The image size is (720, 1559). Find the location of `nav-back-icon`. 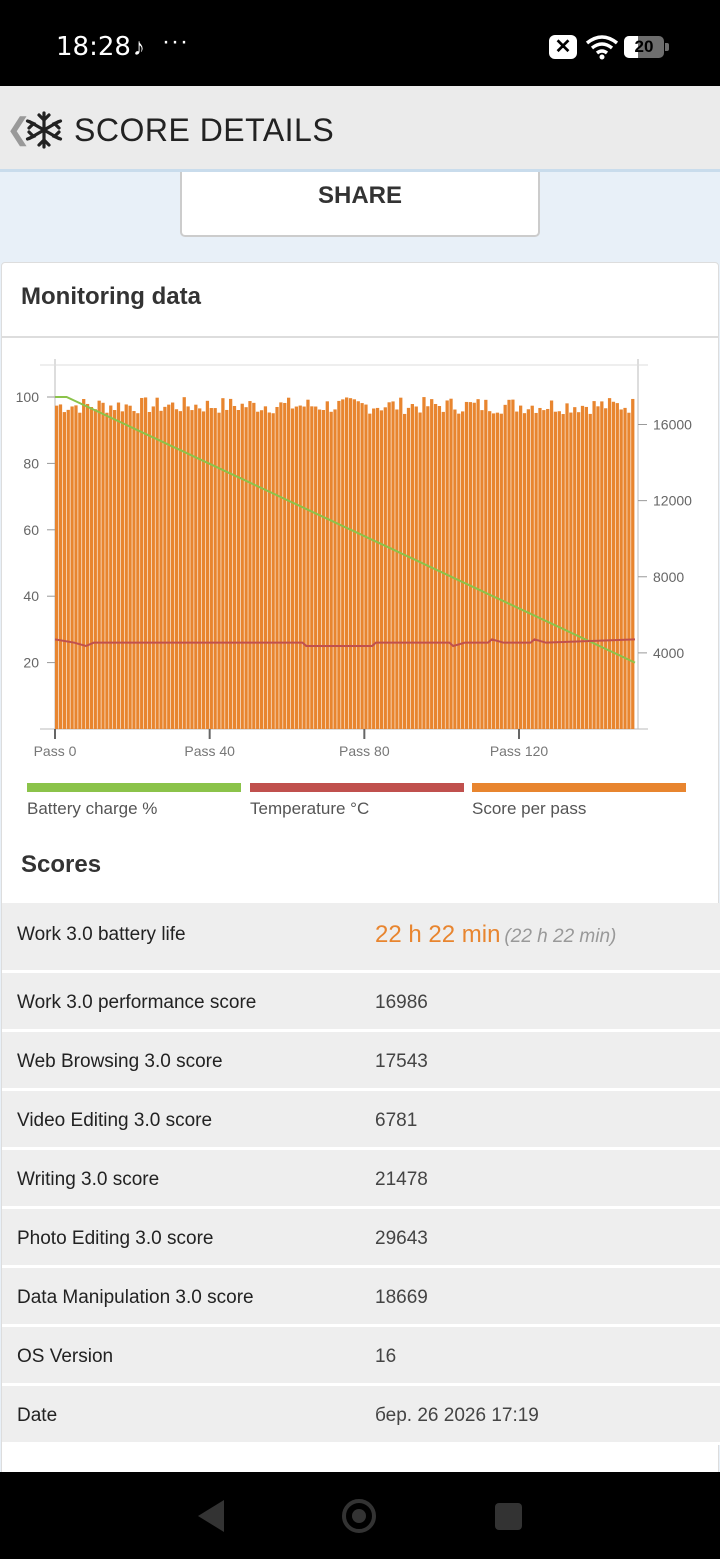

nav-back-icon is located at coordinates (211, 1516).